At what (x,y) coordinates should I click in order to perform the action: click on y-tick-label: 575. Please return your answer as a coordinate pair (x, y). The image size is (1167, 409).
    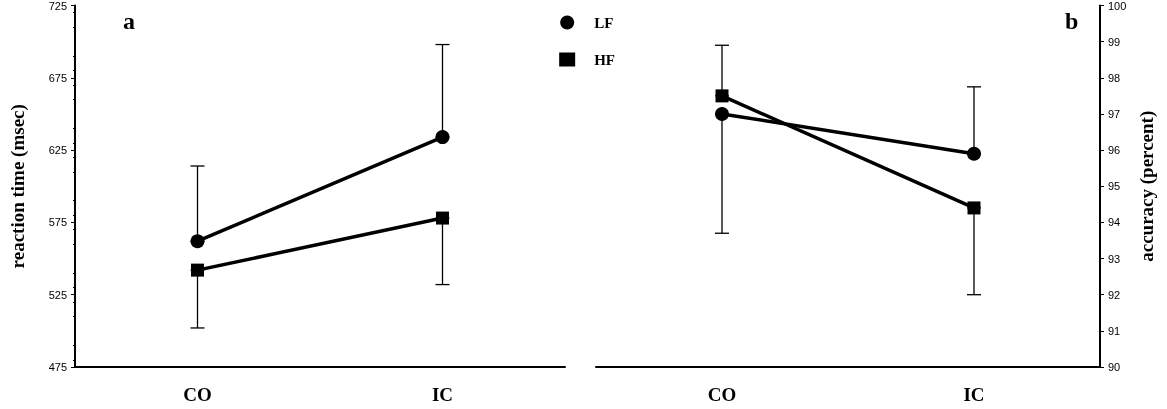
    Looking at the image, I should click on (57, 222).